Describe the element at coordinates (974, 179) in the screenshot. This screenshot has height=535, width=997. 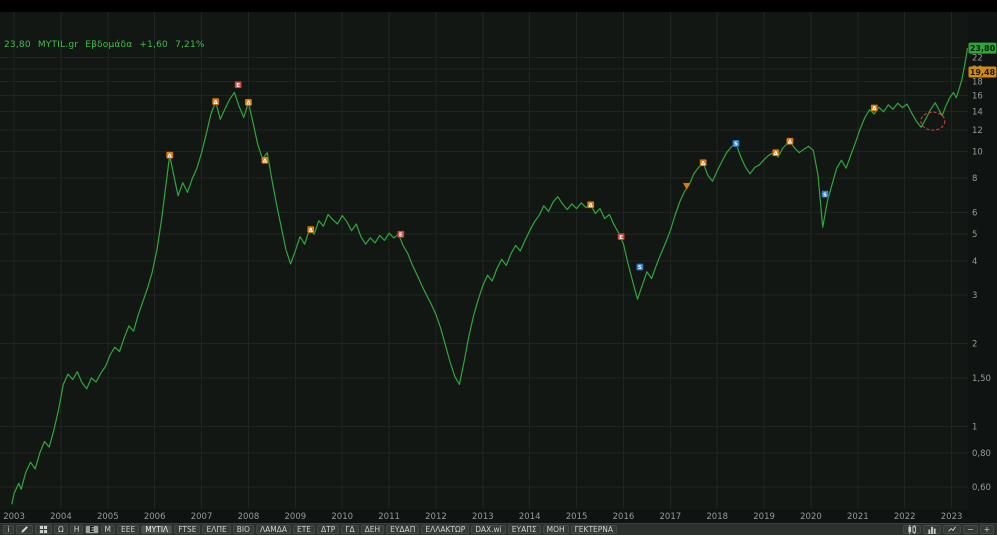
I see `price-axis-label: 8` at that location.